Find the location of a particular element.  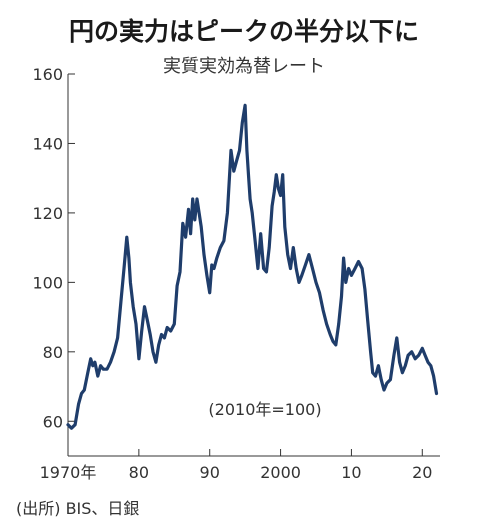

y-tick-label: 80 is located at coordinates (53, 352).